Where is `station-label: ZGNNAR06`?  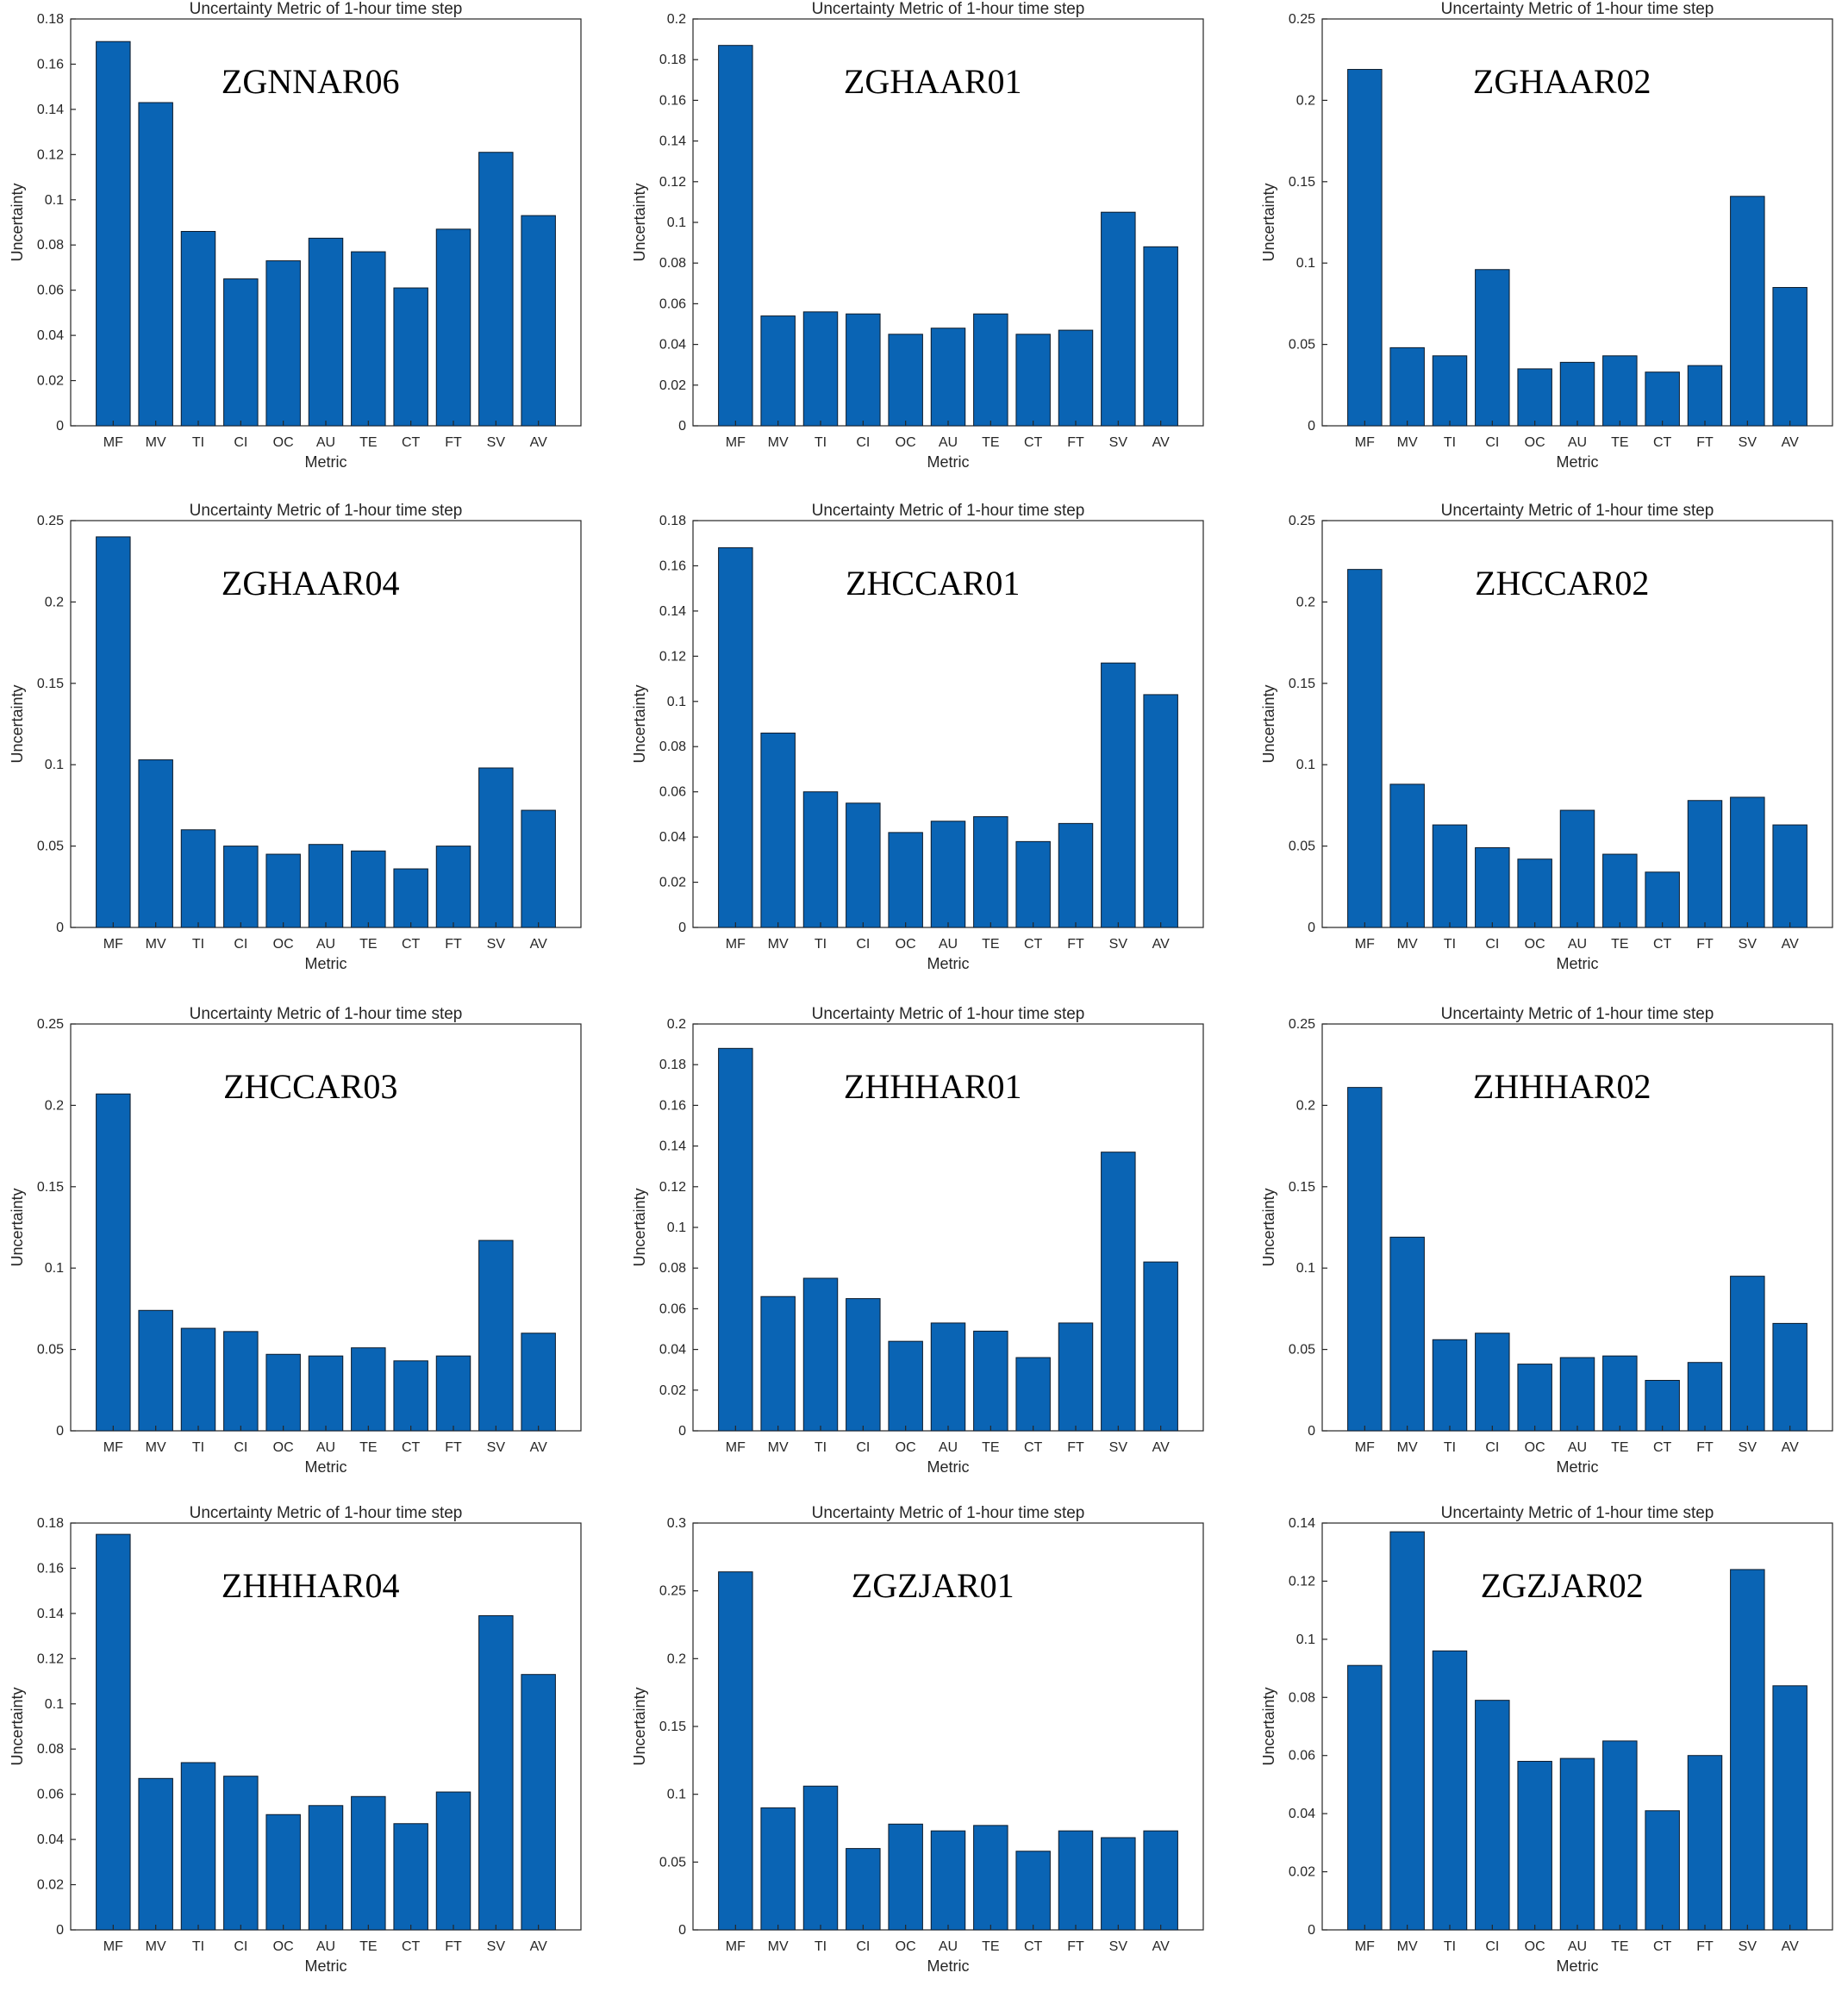
station-label: ZGNNAR06 is located at coordinates (311, 81).